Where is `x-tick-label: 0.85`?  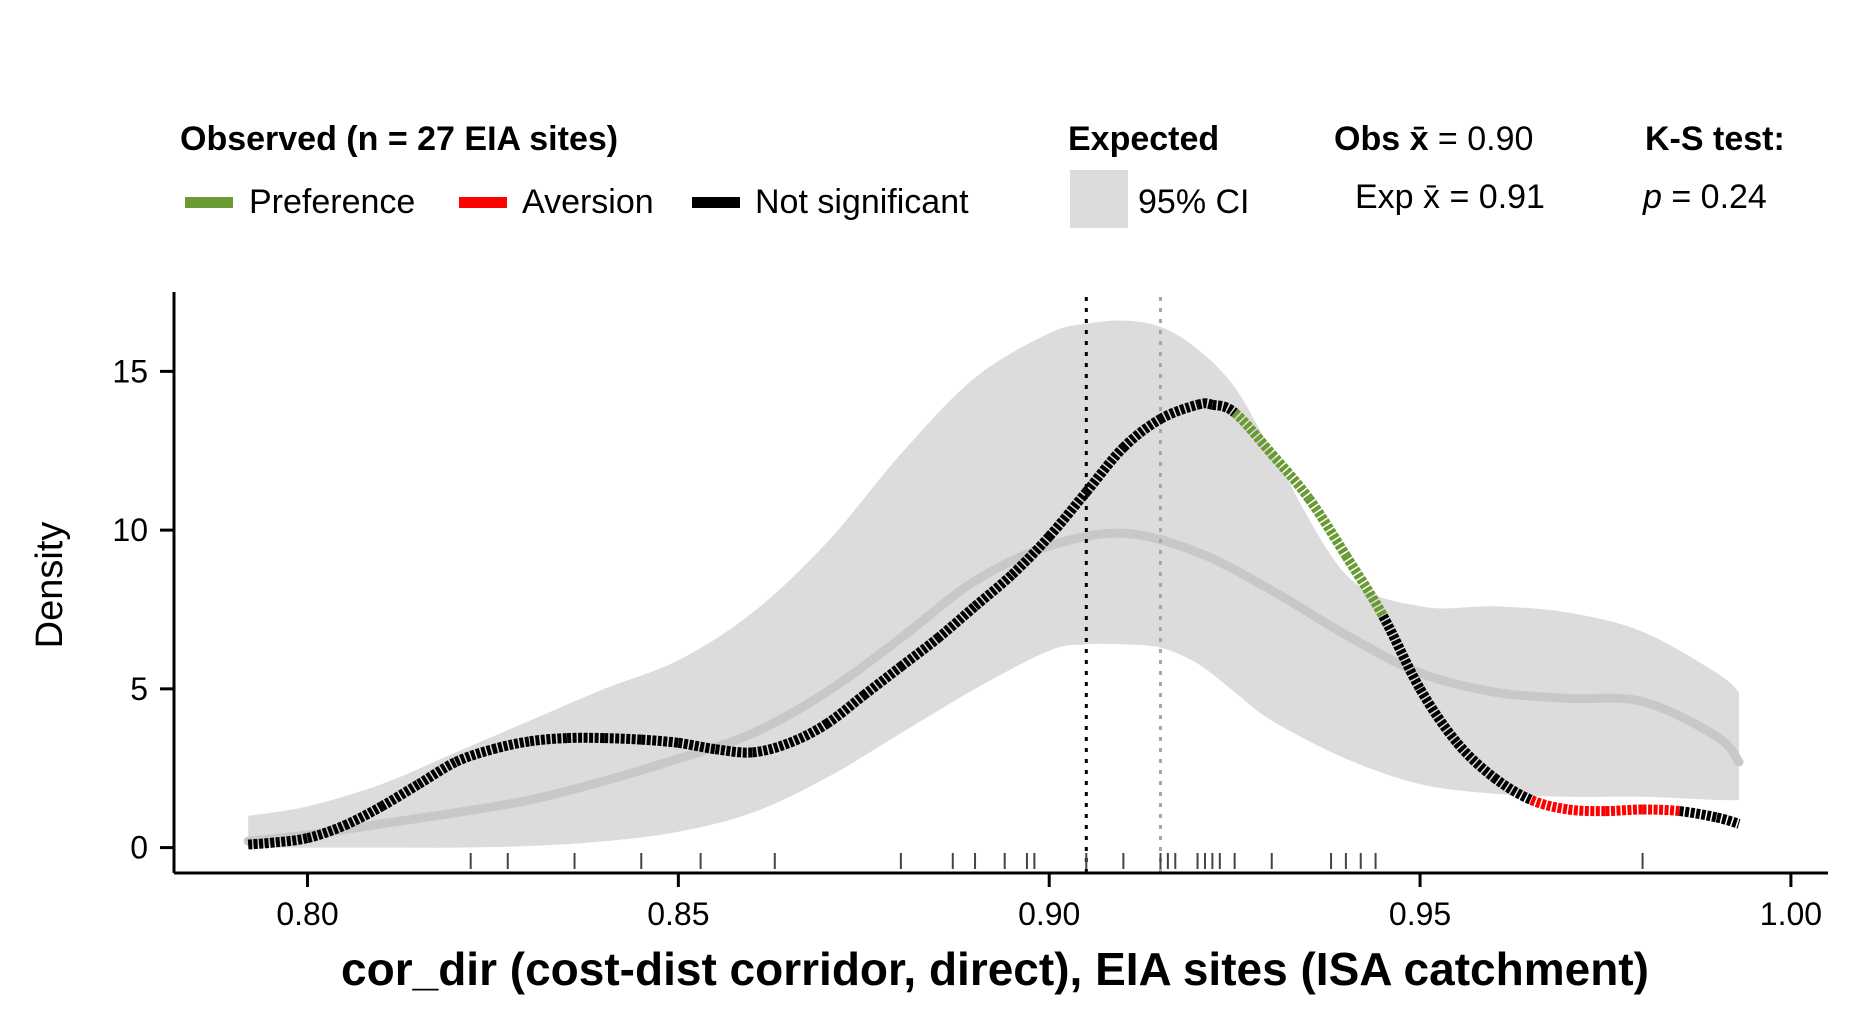 x-tick-label: 0.85 is located at coordinates (678, 914).